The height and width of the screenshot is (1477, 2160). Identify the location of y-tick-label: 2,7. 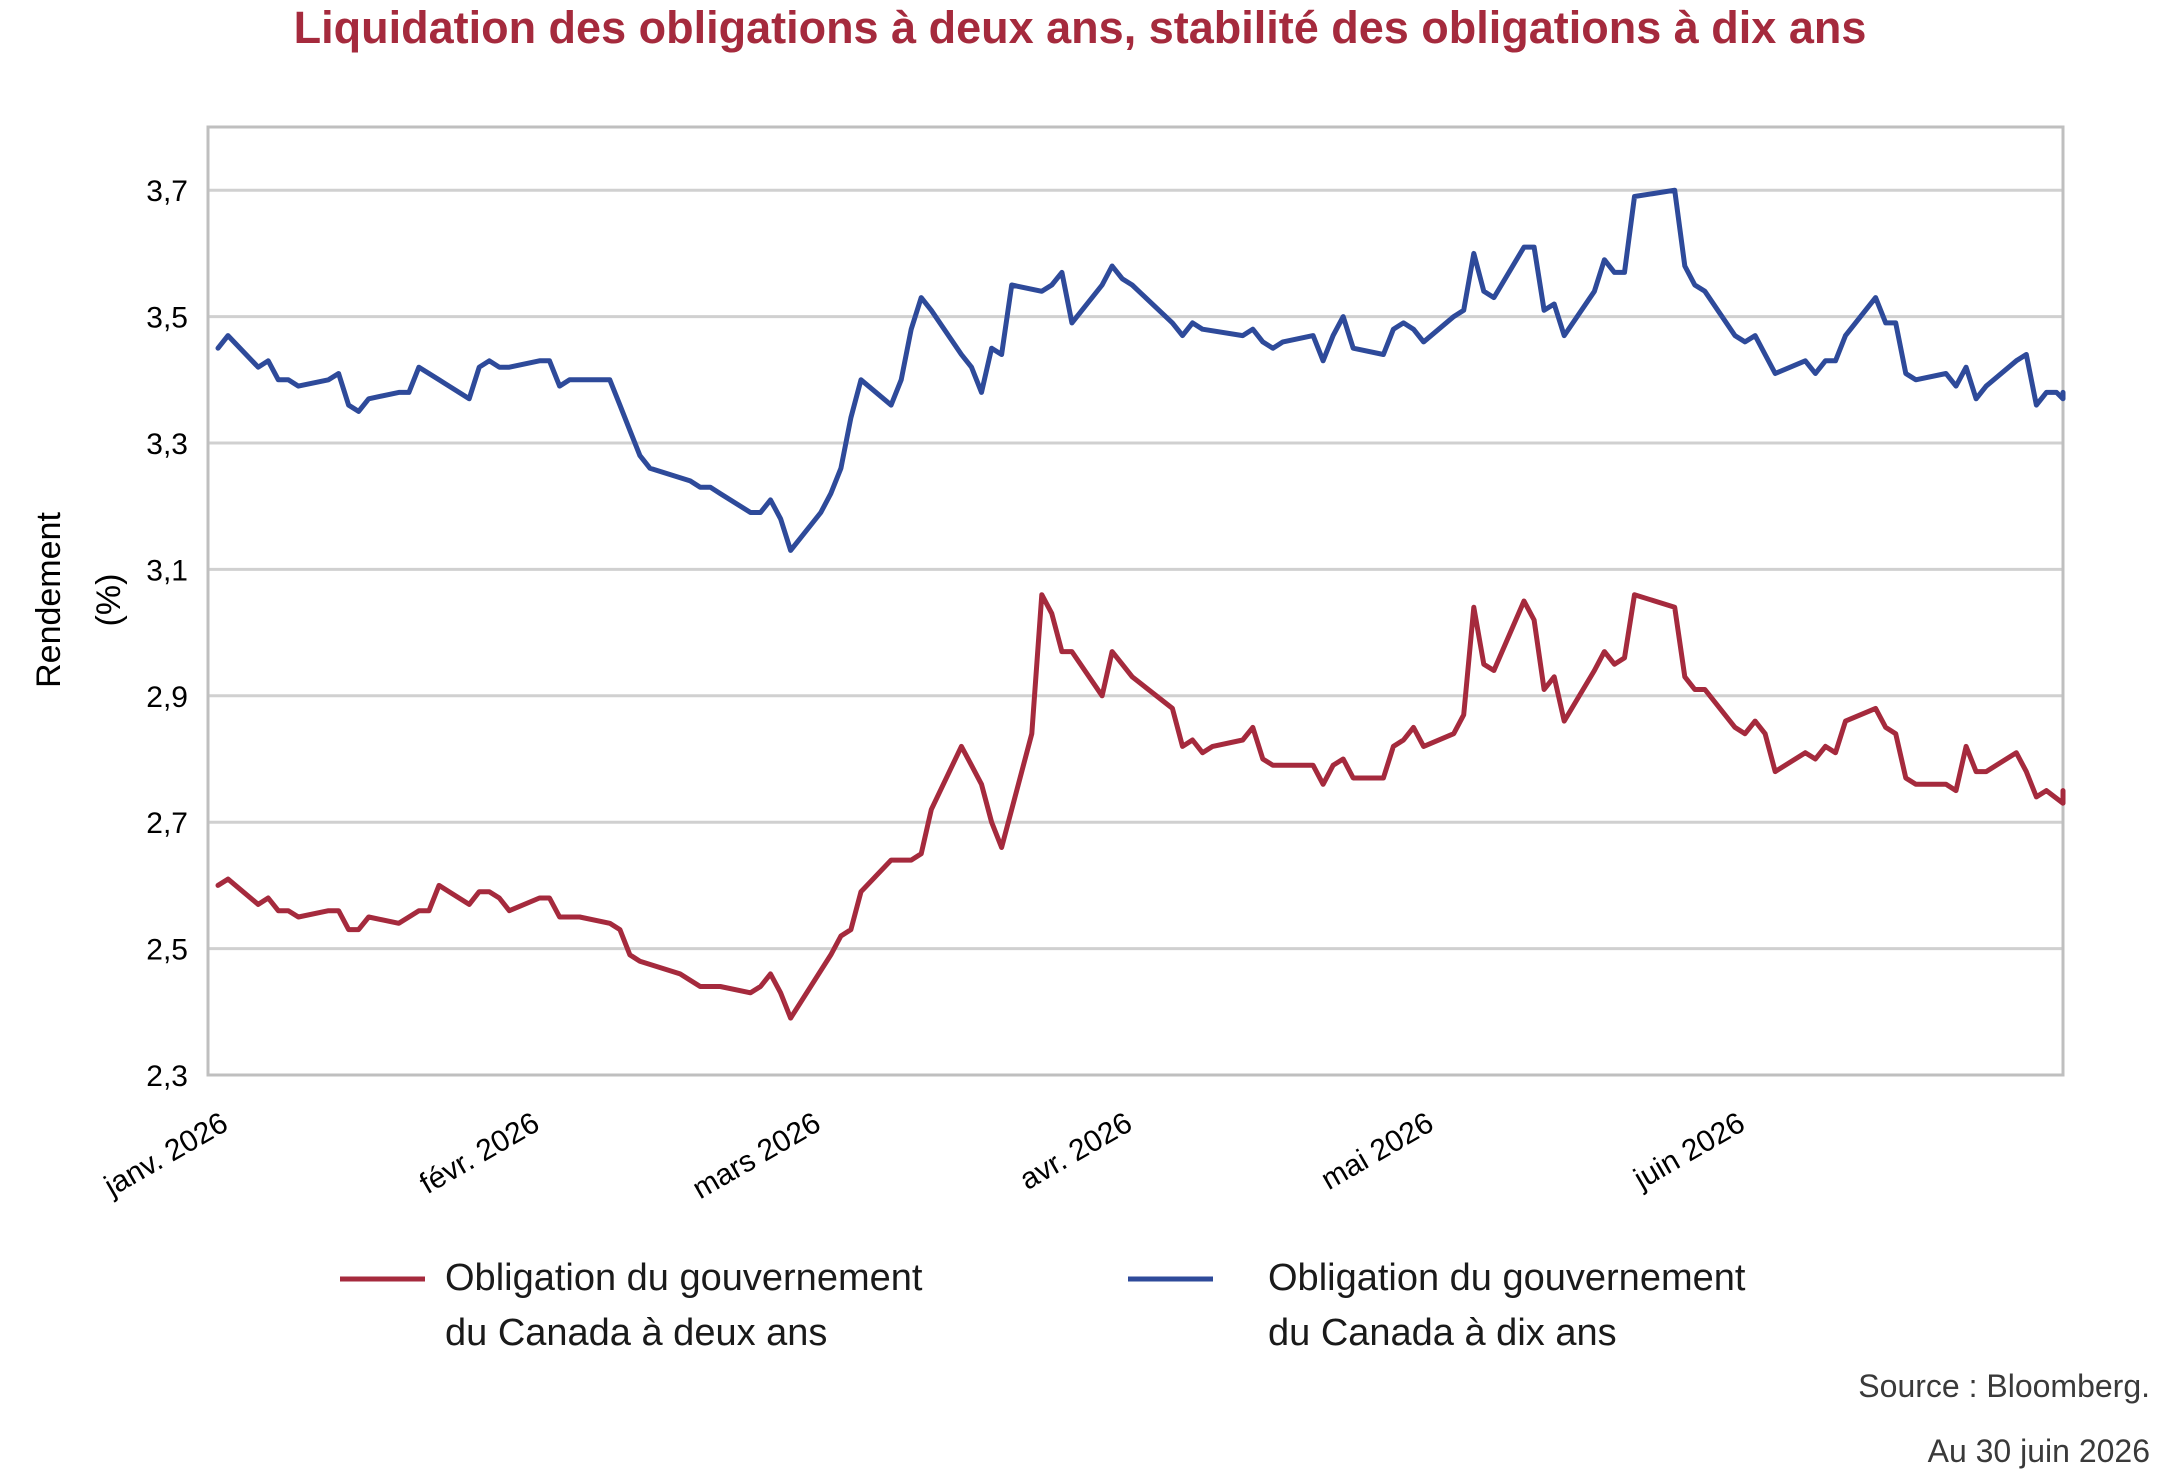
(167, 823).